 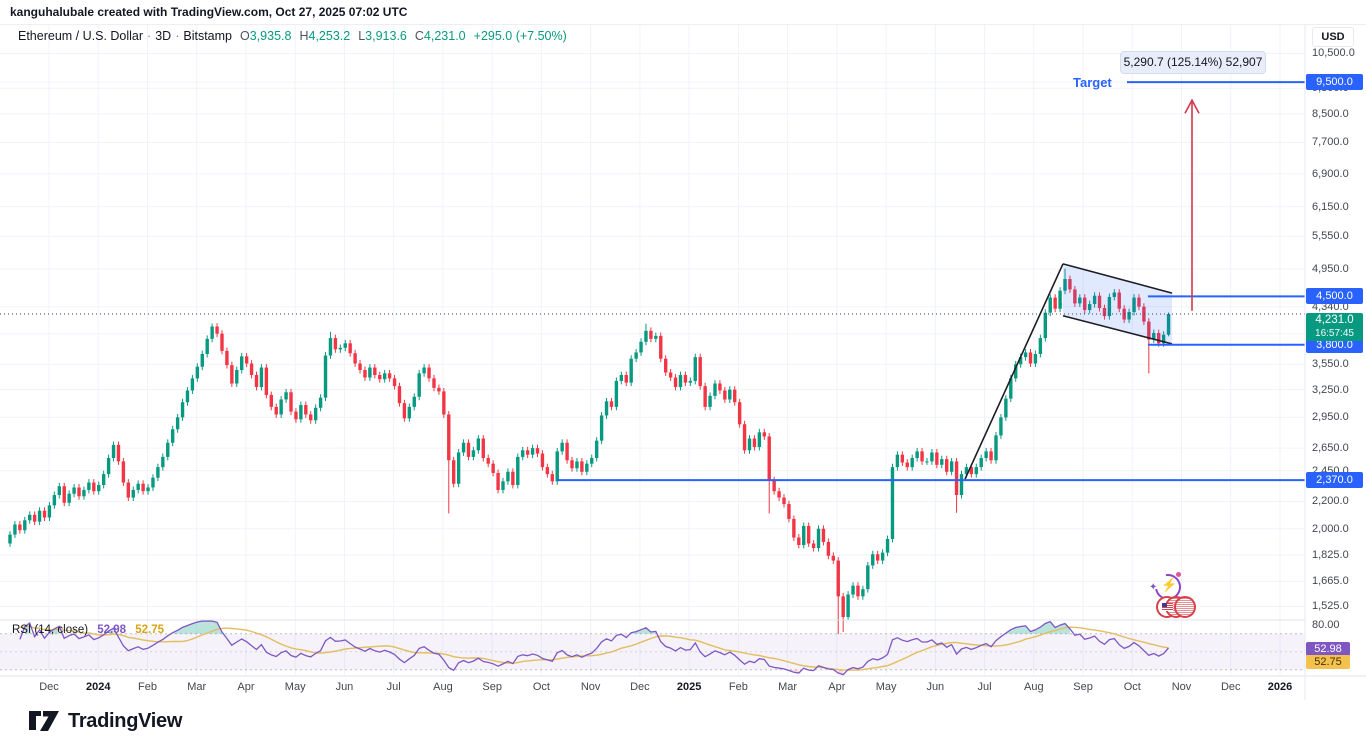 I want to click on tradingview-logo: TradingView, so click(x=105, y=721).